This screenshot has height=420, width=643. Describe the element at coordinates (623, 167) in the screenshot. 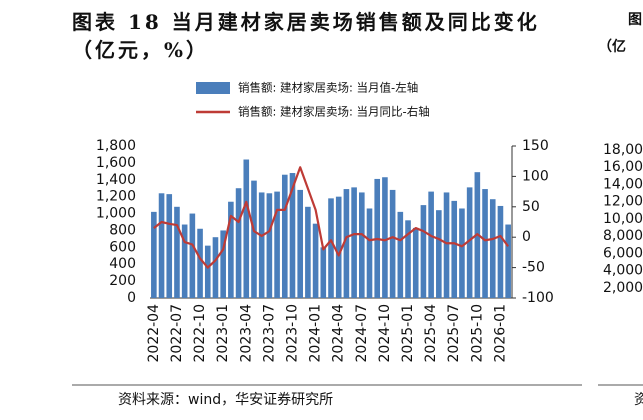

I see `neighbor-y-tick-label: 16,000` at that location.